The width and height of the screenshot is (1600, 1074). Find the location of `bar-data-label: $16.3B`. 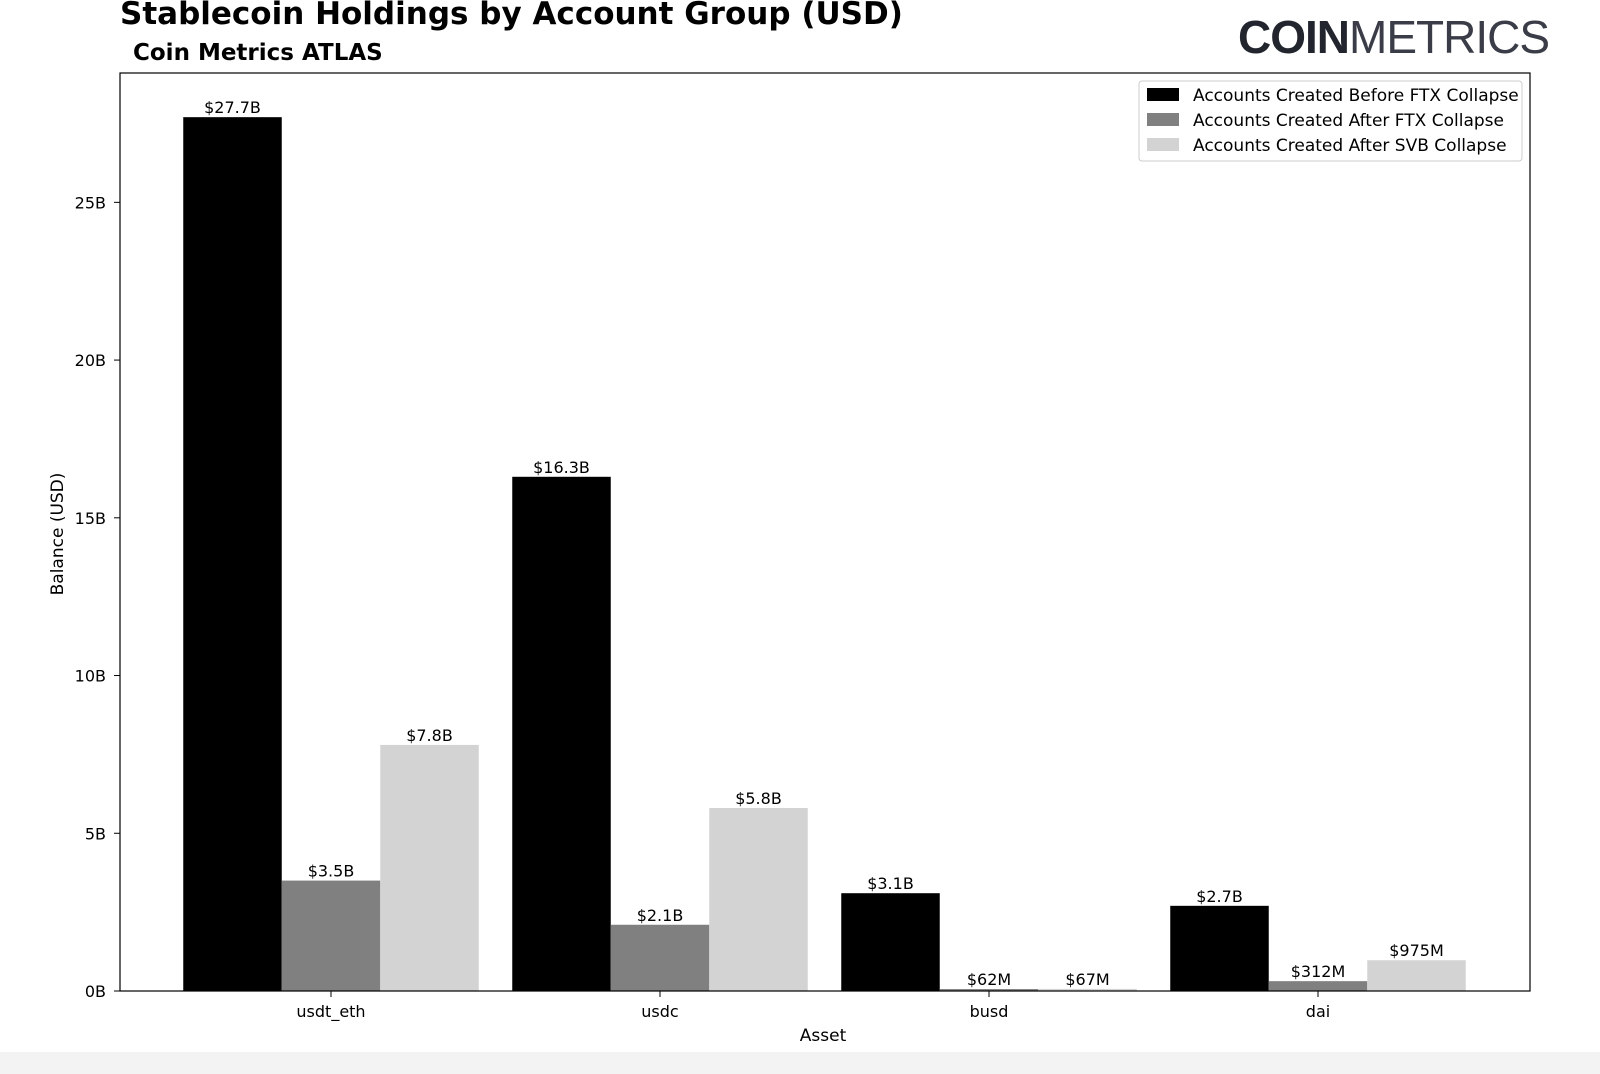

bar-data-label: $16.3B is located at coordinates (561, 467).